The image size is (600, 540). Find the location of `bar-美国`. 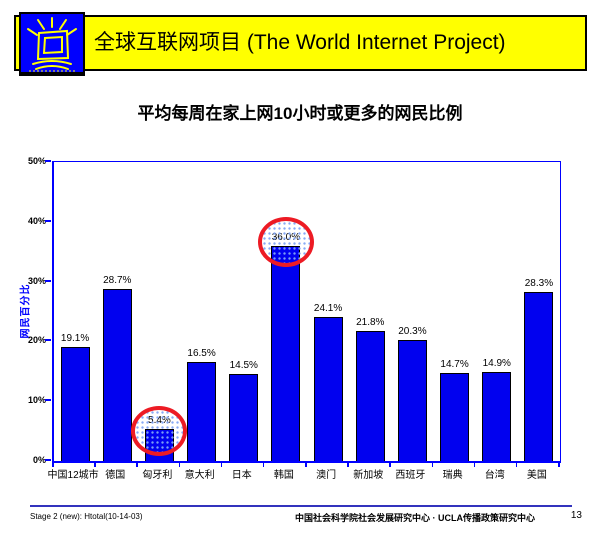

bar-美国 is located at coordinates (539, 376).